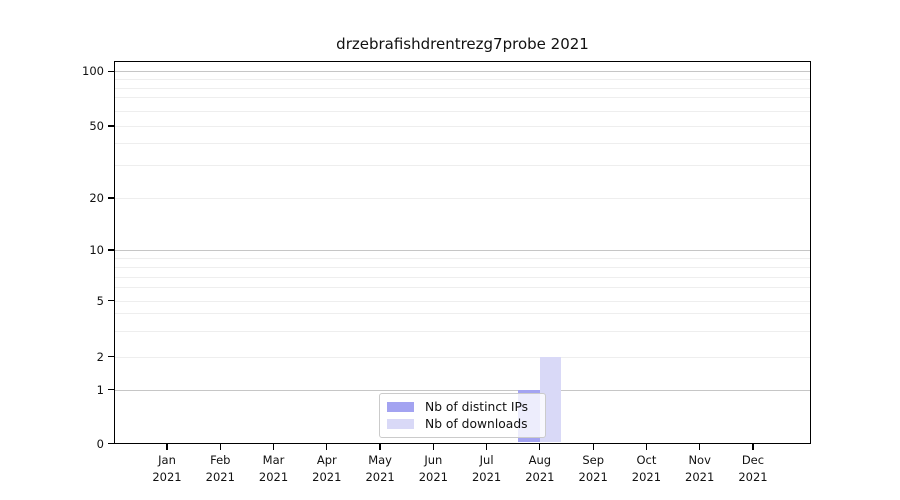 The width and height of the screenshot is (900, 500). What do you see at coordinates (327, 469) in the screenshot?
I see `x-tick-label: Apr 2021` at bounding box center [327, 469].